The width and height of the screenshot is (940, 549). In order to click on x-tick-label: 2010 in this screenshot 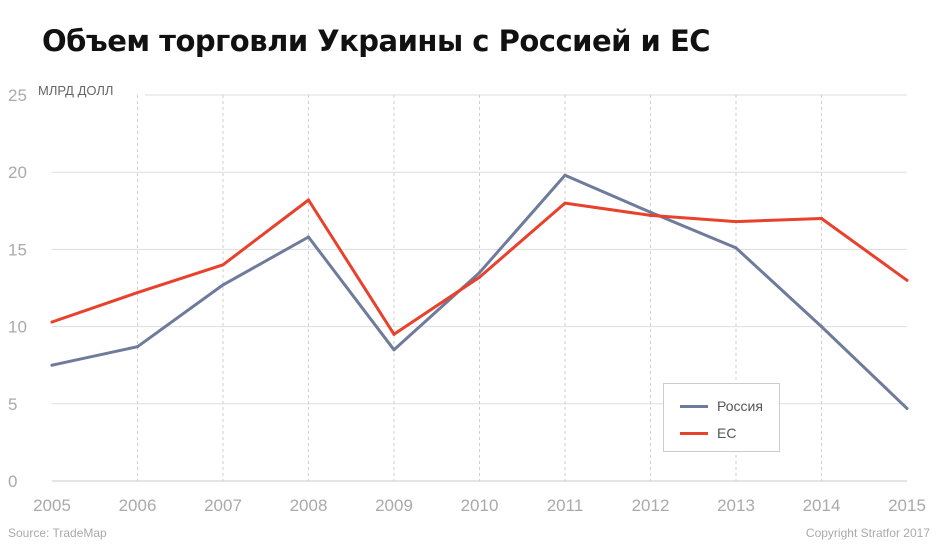, I will do `click(480, 505)`.